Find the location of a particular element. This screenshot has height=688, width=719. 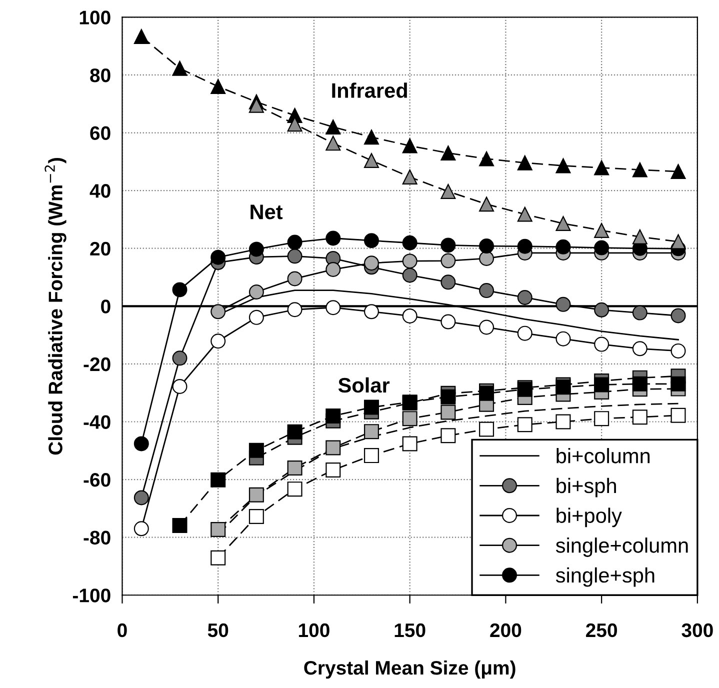

y-axis-title: Cloud Radiative Forcing (Wm$^{−2}$) is located at coordinates (55, 306).